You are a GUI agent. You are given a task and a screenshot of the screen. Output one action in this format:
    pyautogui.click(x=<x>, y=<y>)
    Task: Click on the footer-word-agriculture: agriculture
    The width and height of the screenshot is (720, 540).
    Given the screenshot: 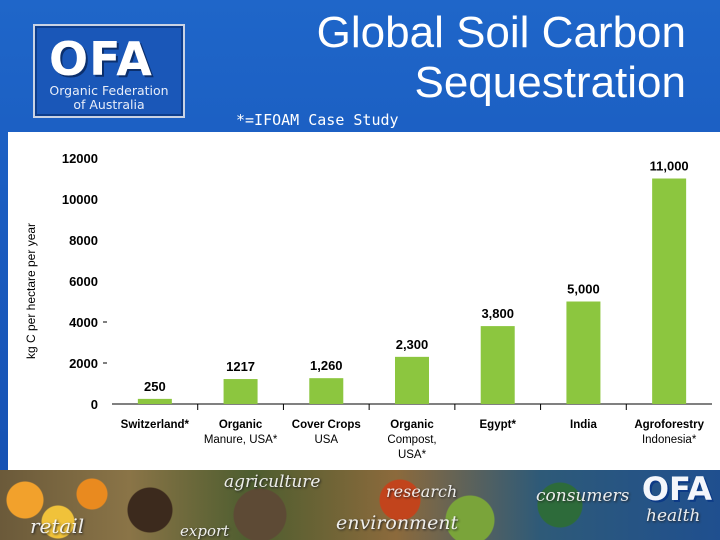 What is the action you would take?
    pyautogui.click(x=272, y=482)
    